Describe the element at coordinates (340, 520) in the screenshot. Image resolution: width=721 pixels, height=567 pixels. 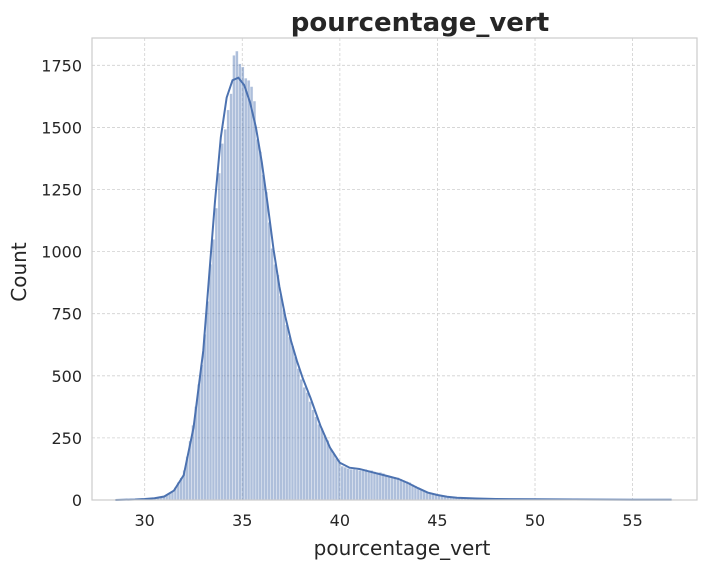
I see `x-tick-label: 40` at that location.